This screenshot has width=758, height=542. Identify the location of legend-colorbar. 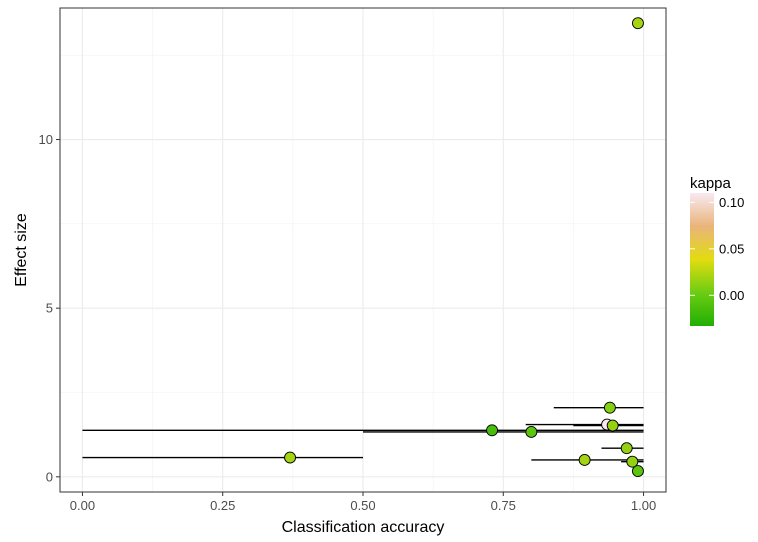
(702, 259).